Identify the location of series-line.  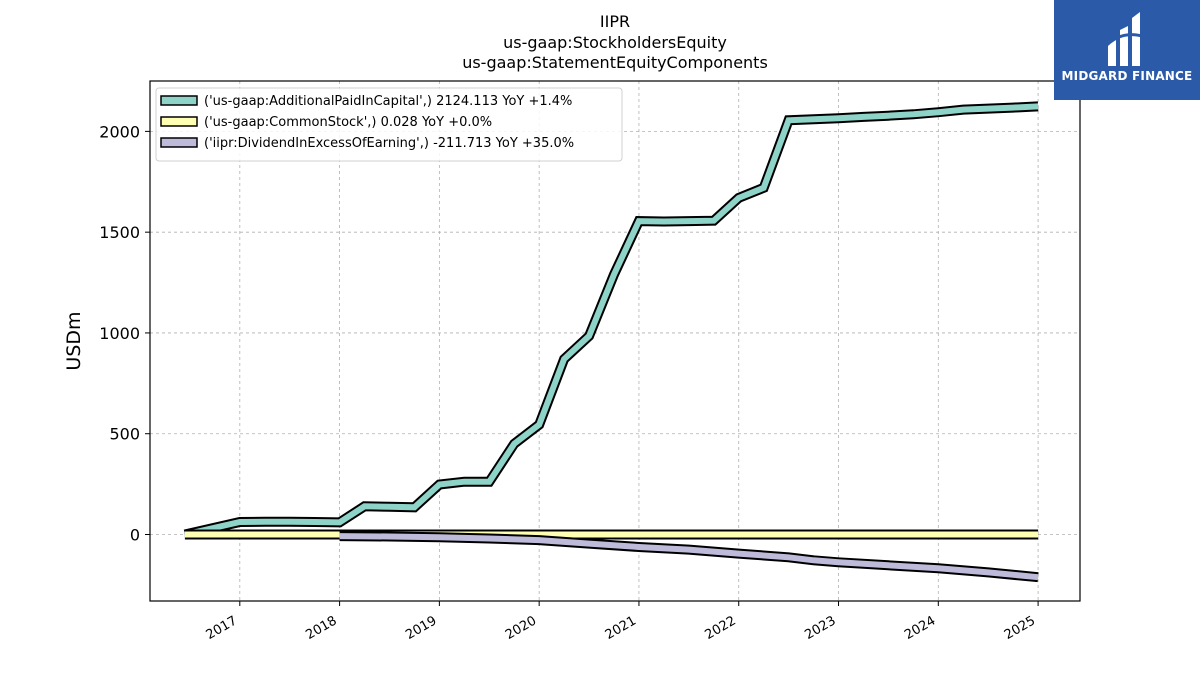
(689, 557).